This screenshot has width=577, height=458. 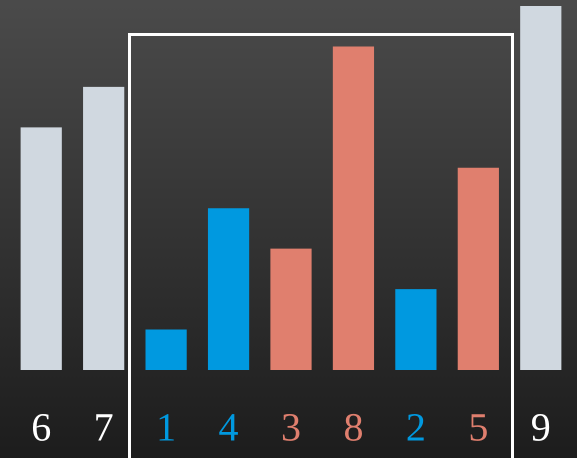 What do you see at coordinates (478, 427) in the screenshot?
I see `data-label: 5` at bounding box center [478, 427].